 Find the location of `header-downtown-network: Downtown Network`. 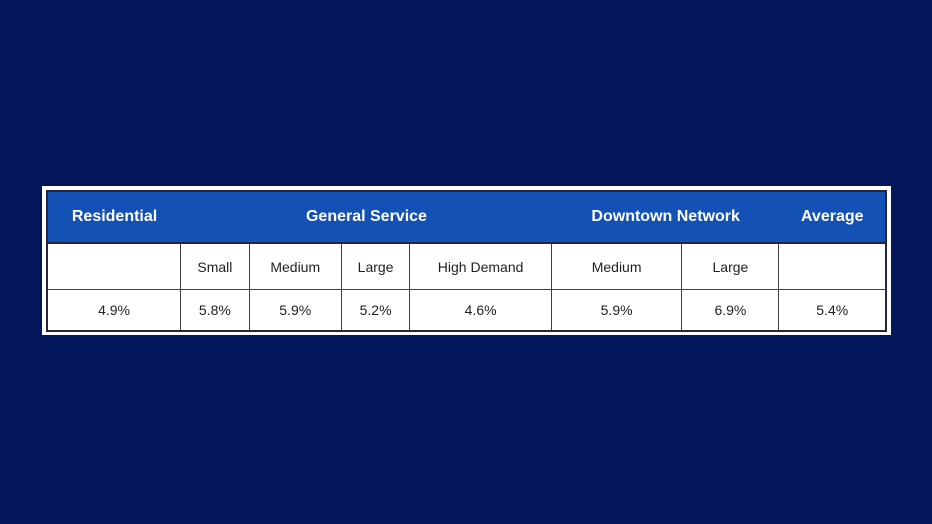

header-downtown-network: Downtown Network is located at coordinates (665, 218).